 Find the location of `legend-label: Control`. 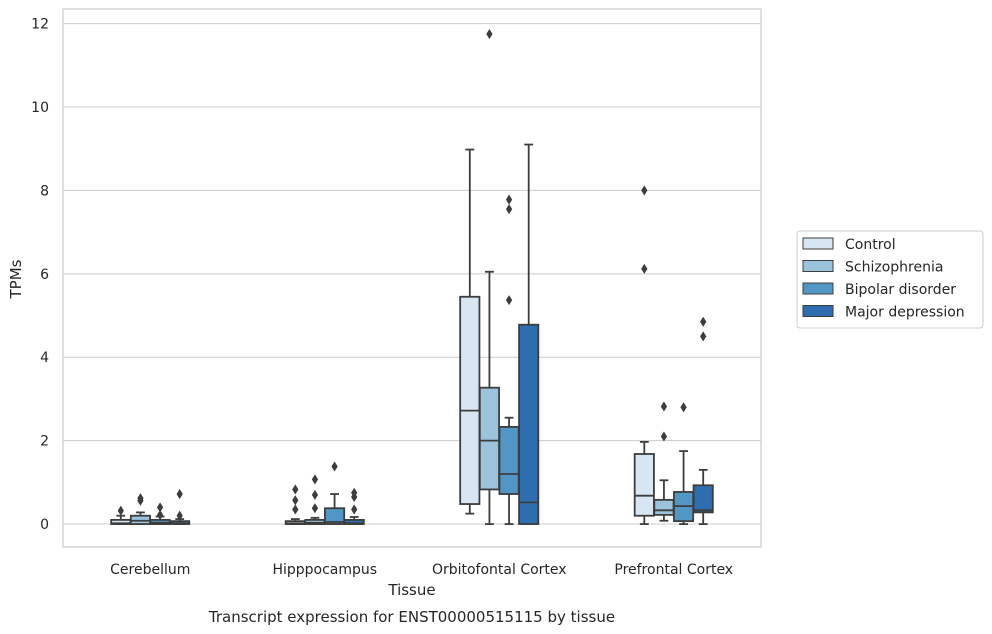

legend-label: Control is located at coordinates (870, 245).